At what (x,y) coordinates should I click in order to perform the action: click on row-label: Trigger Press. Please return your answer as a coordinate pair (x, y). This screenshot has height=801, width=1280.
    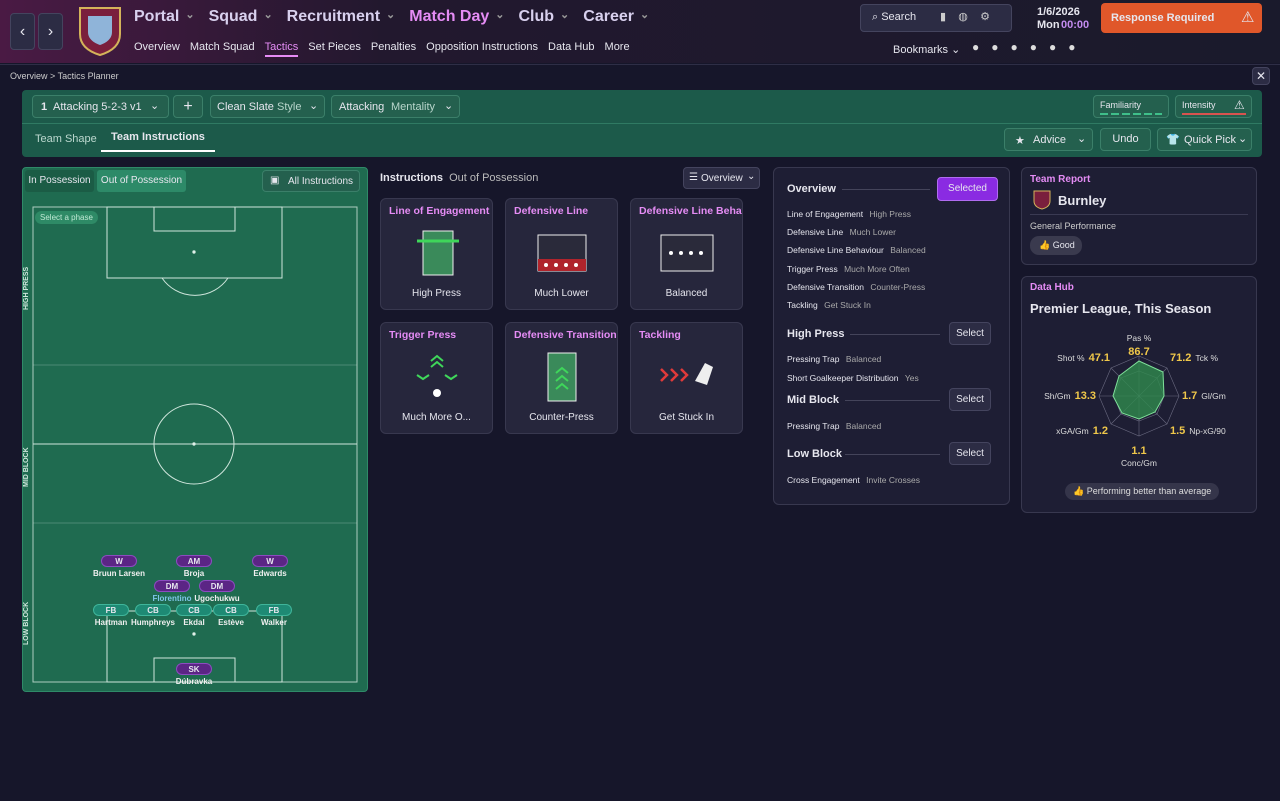
    Looking at the image, I should click on (812, 268).